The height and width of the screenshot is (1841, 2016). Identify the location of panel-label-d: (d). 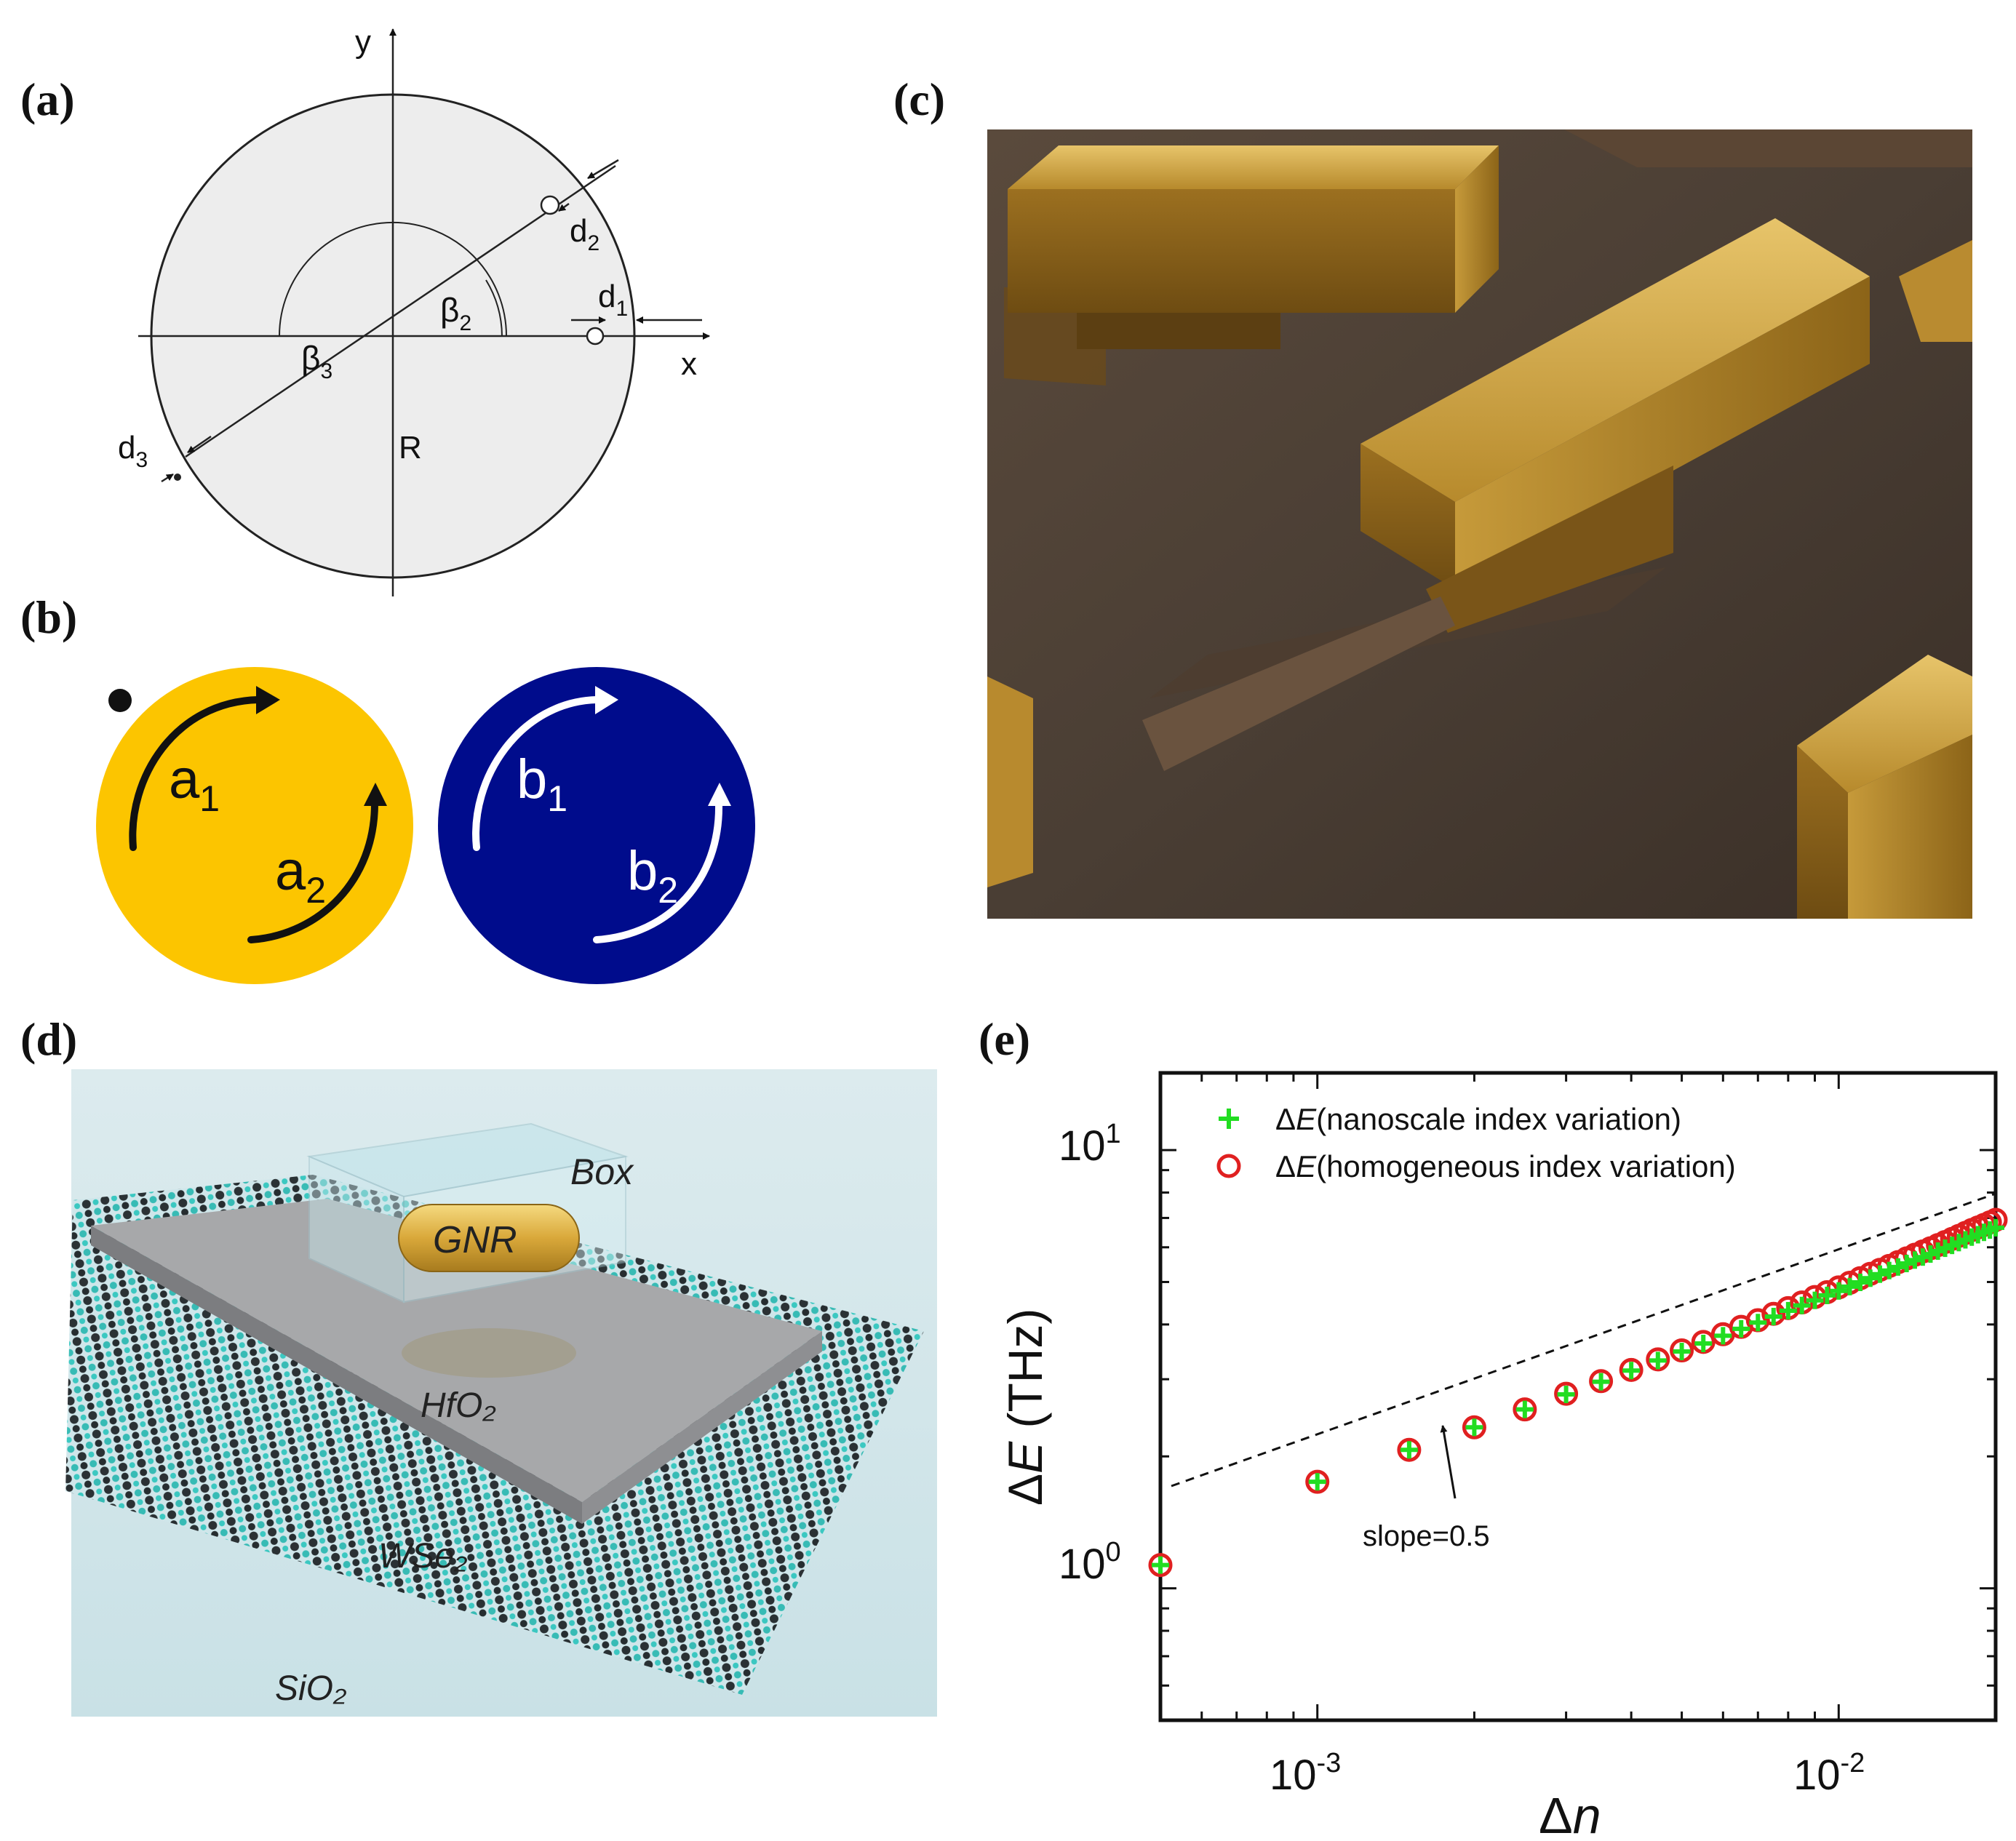
(48, 1039).